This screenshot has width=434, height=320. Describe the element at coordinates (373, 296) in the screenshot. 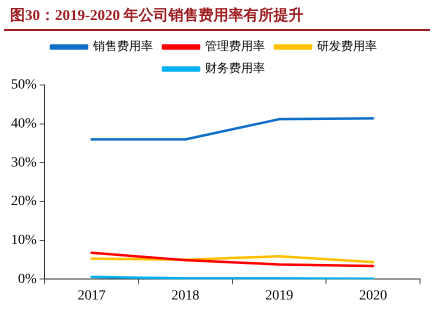

I see `x-tick-label: 2020` at that location.